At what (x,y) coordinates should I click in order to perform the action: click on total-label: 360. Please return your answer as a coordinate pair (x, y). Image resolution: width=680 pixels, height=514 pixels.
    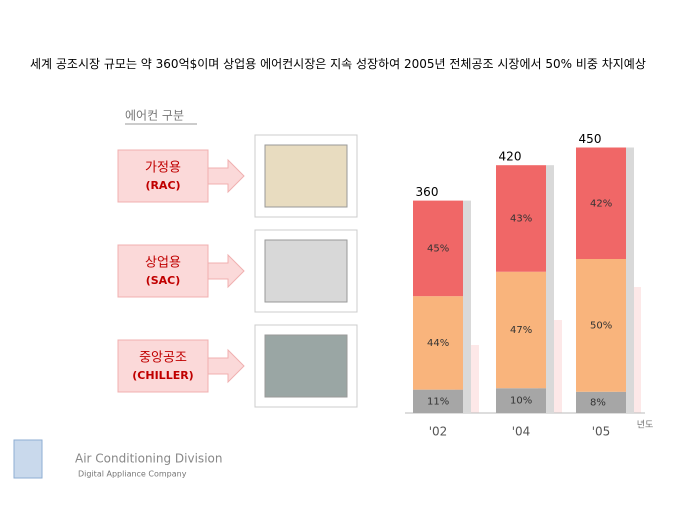
    Looking at the image, I should click on (427, 192).